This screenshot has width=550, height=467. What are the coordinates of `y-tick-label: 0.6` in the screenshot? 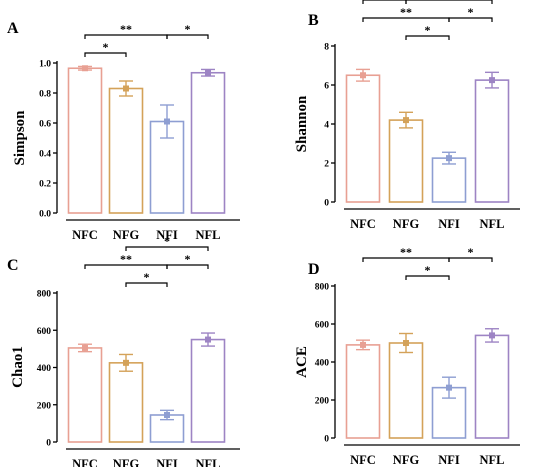 It's located at (45, 125).